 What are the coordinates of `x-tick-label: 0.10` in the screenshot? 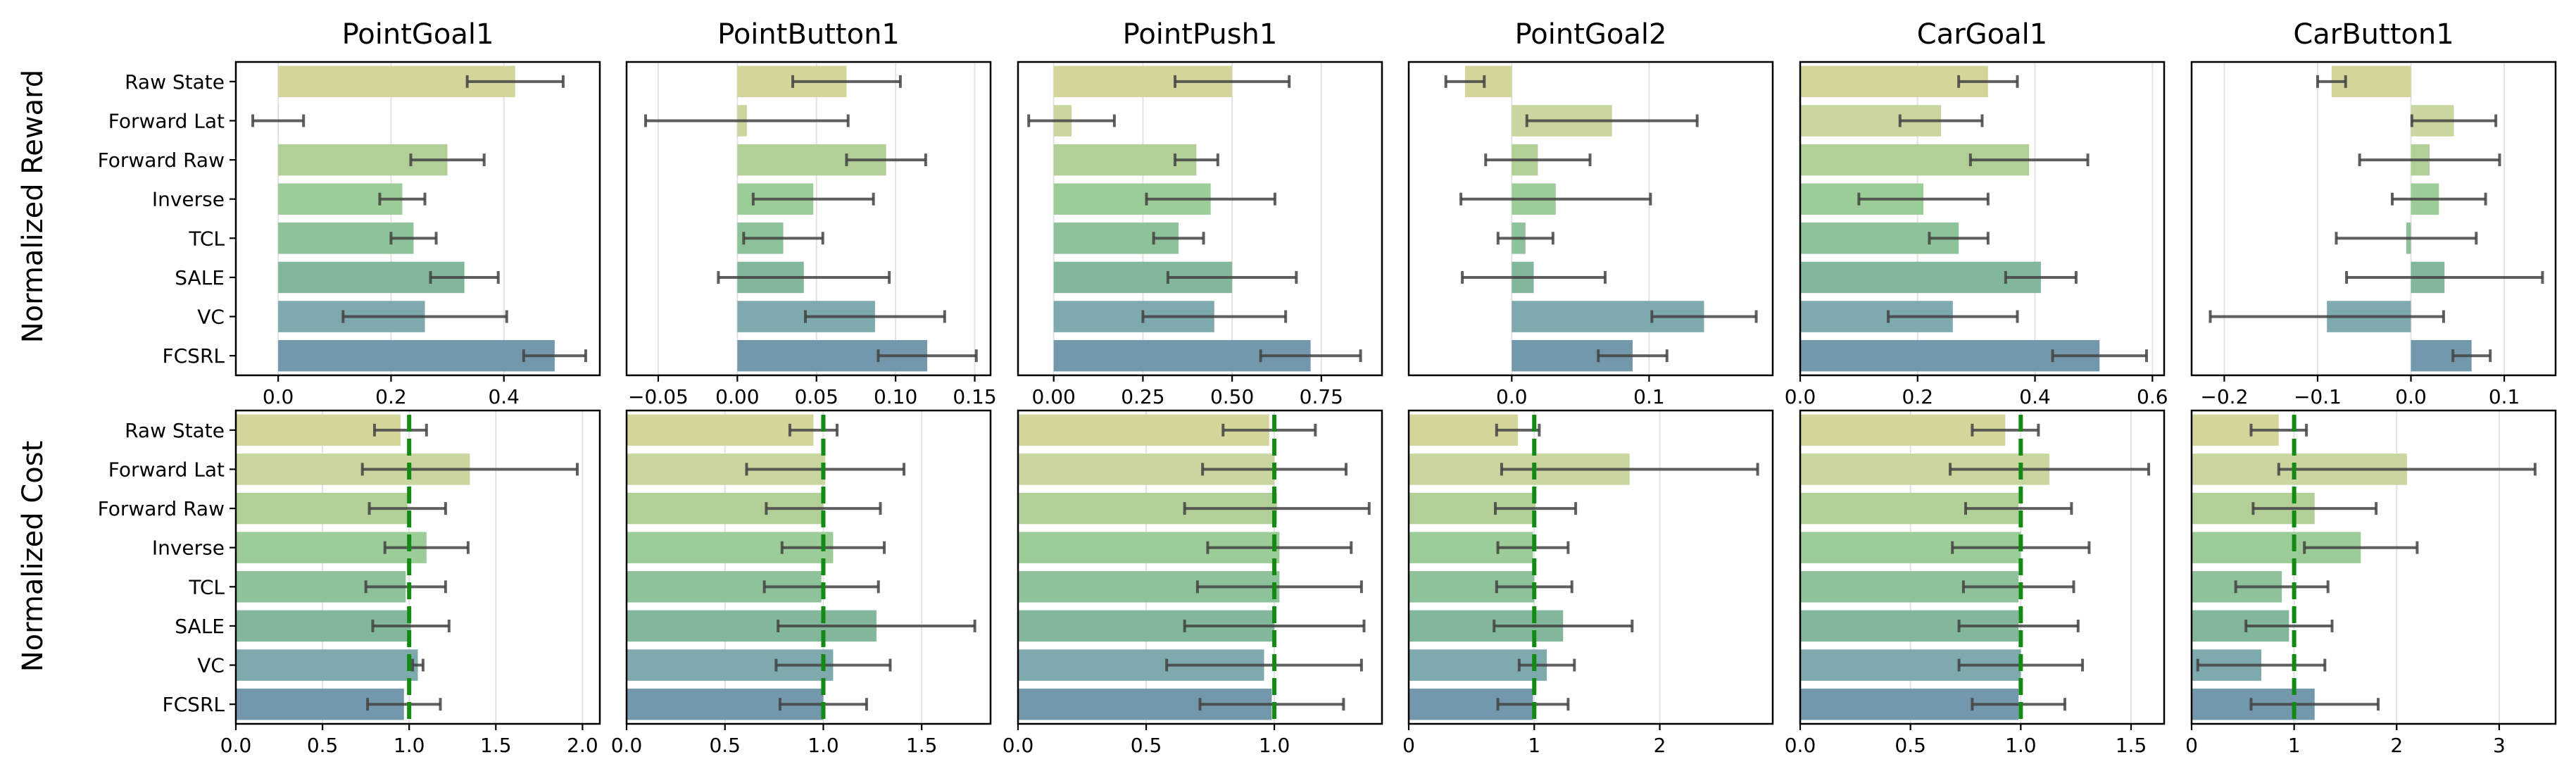 It's located at (896, 396).